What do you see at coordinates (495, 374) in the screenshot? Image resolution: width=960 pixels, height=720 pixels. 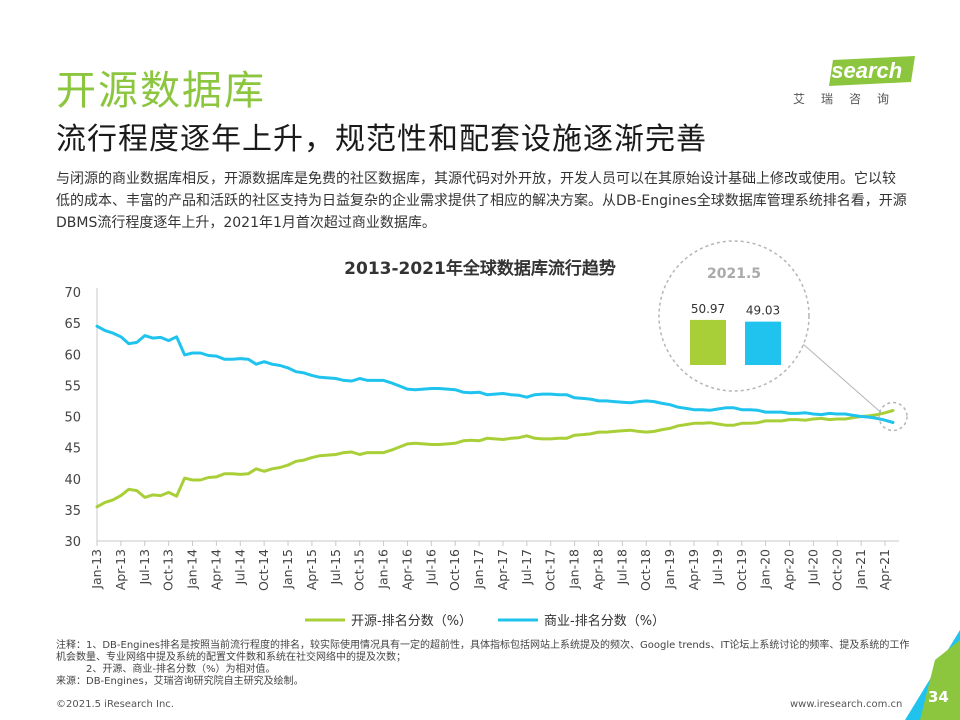 I see `series-line-commercial` at bounding box center [495, 374].